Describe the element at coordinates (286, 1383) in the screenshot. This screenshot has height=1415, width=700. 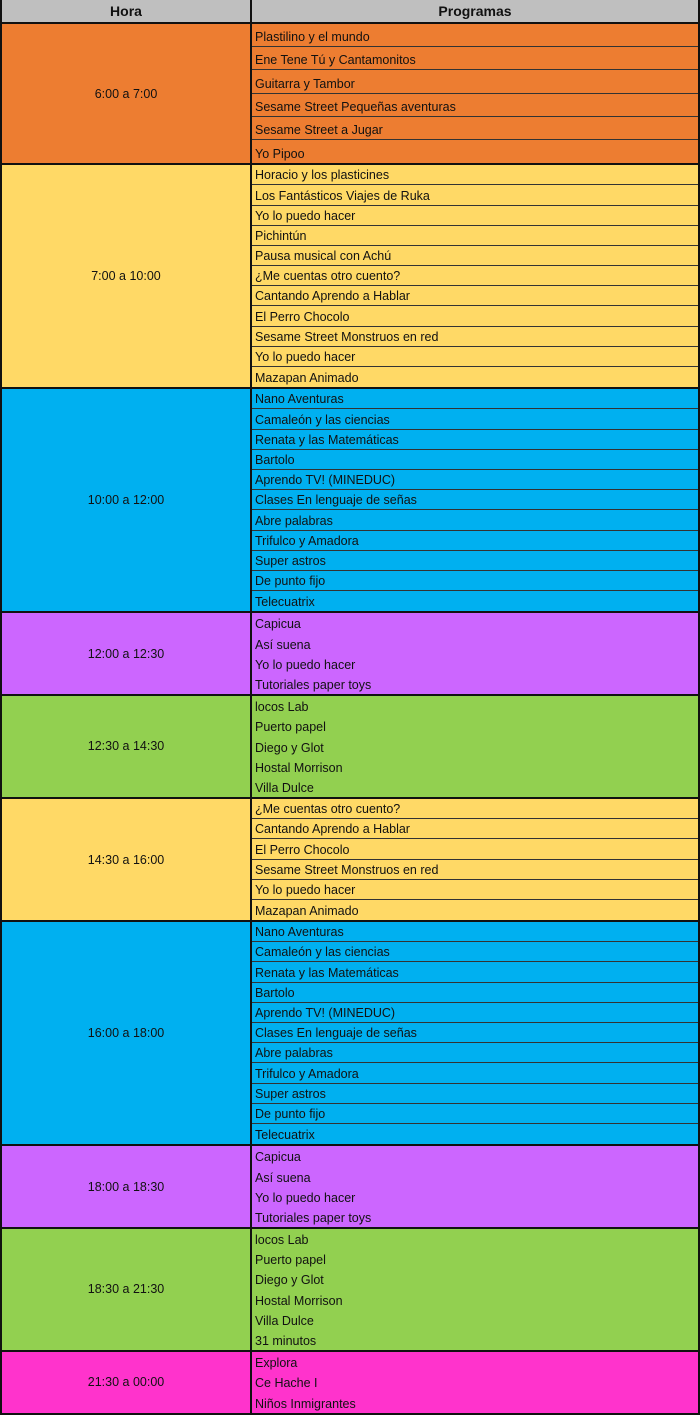
I see `program-cell: Ce Hache I` at that location.